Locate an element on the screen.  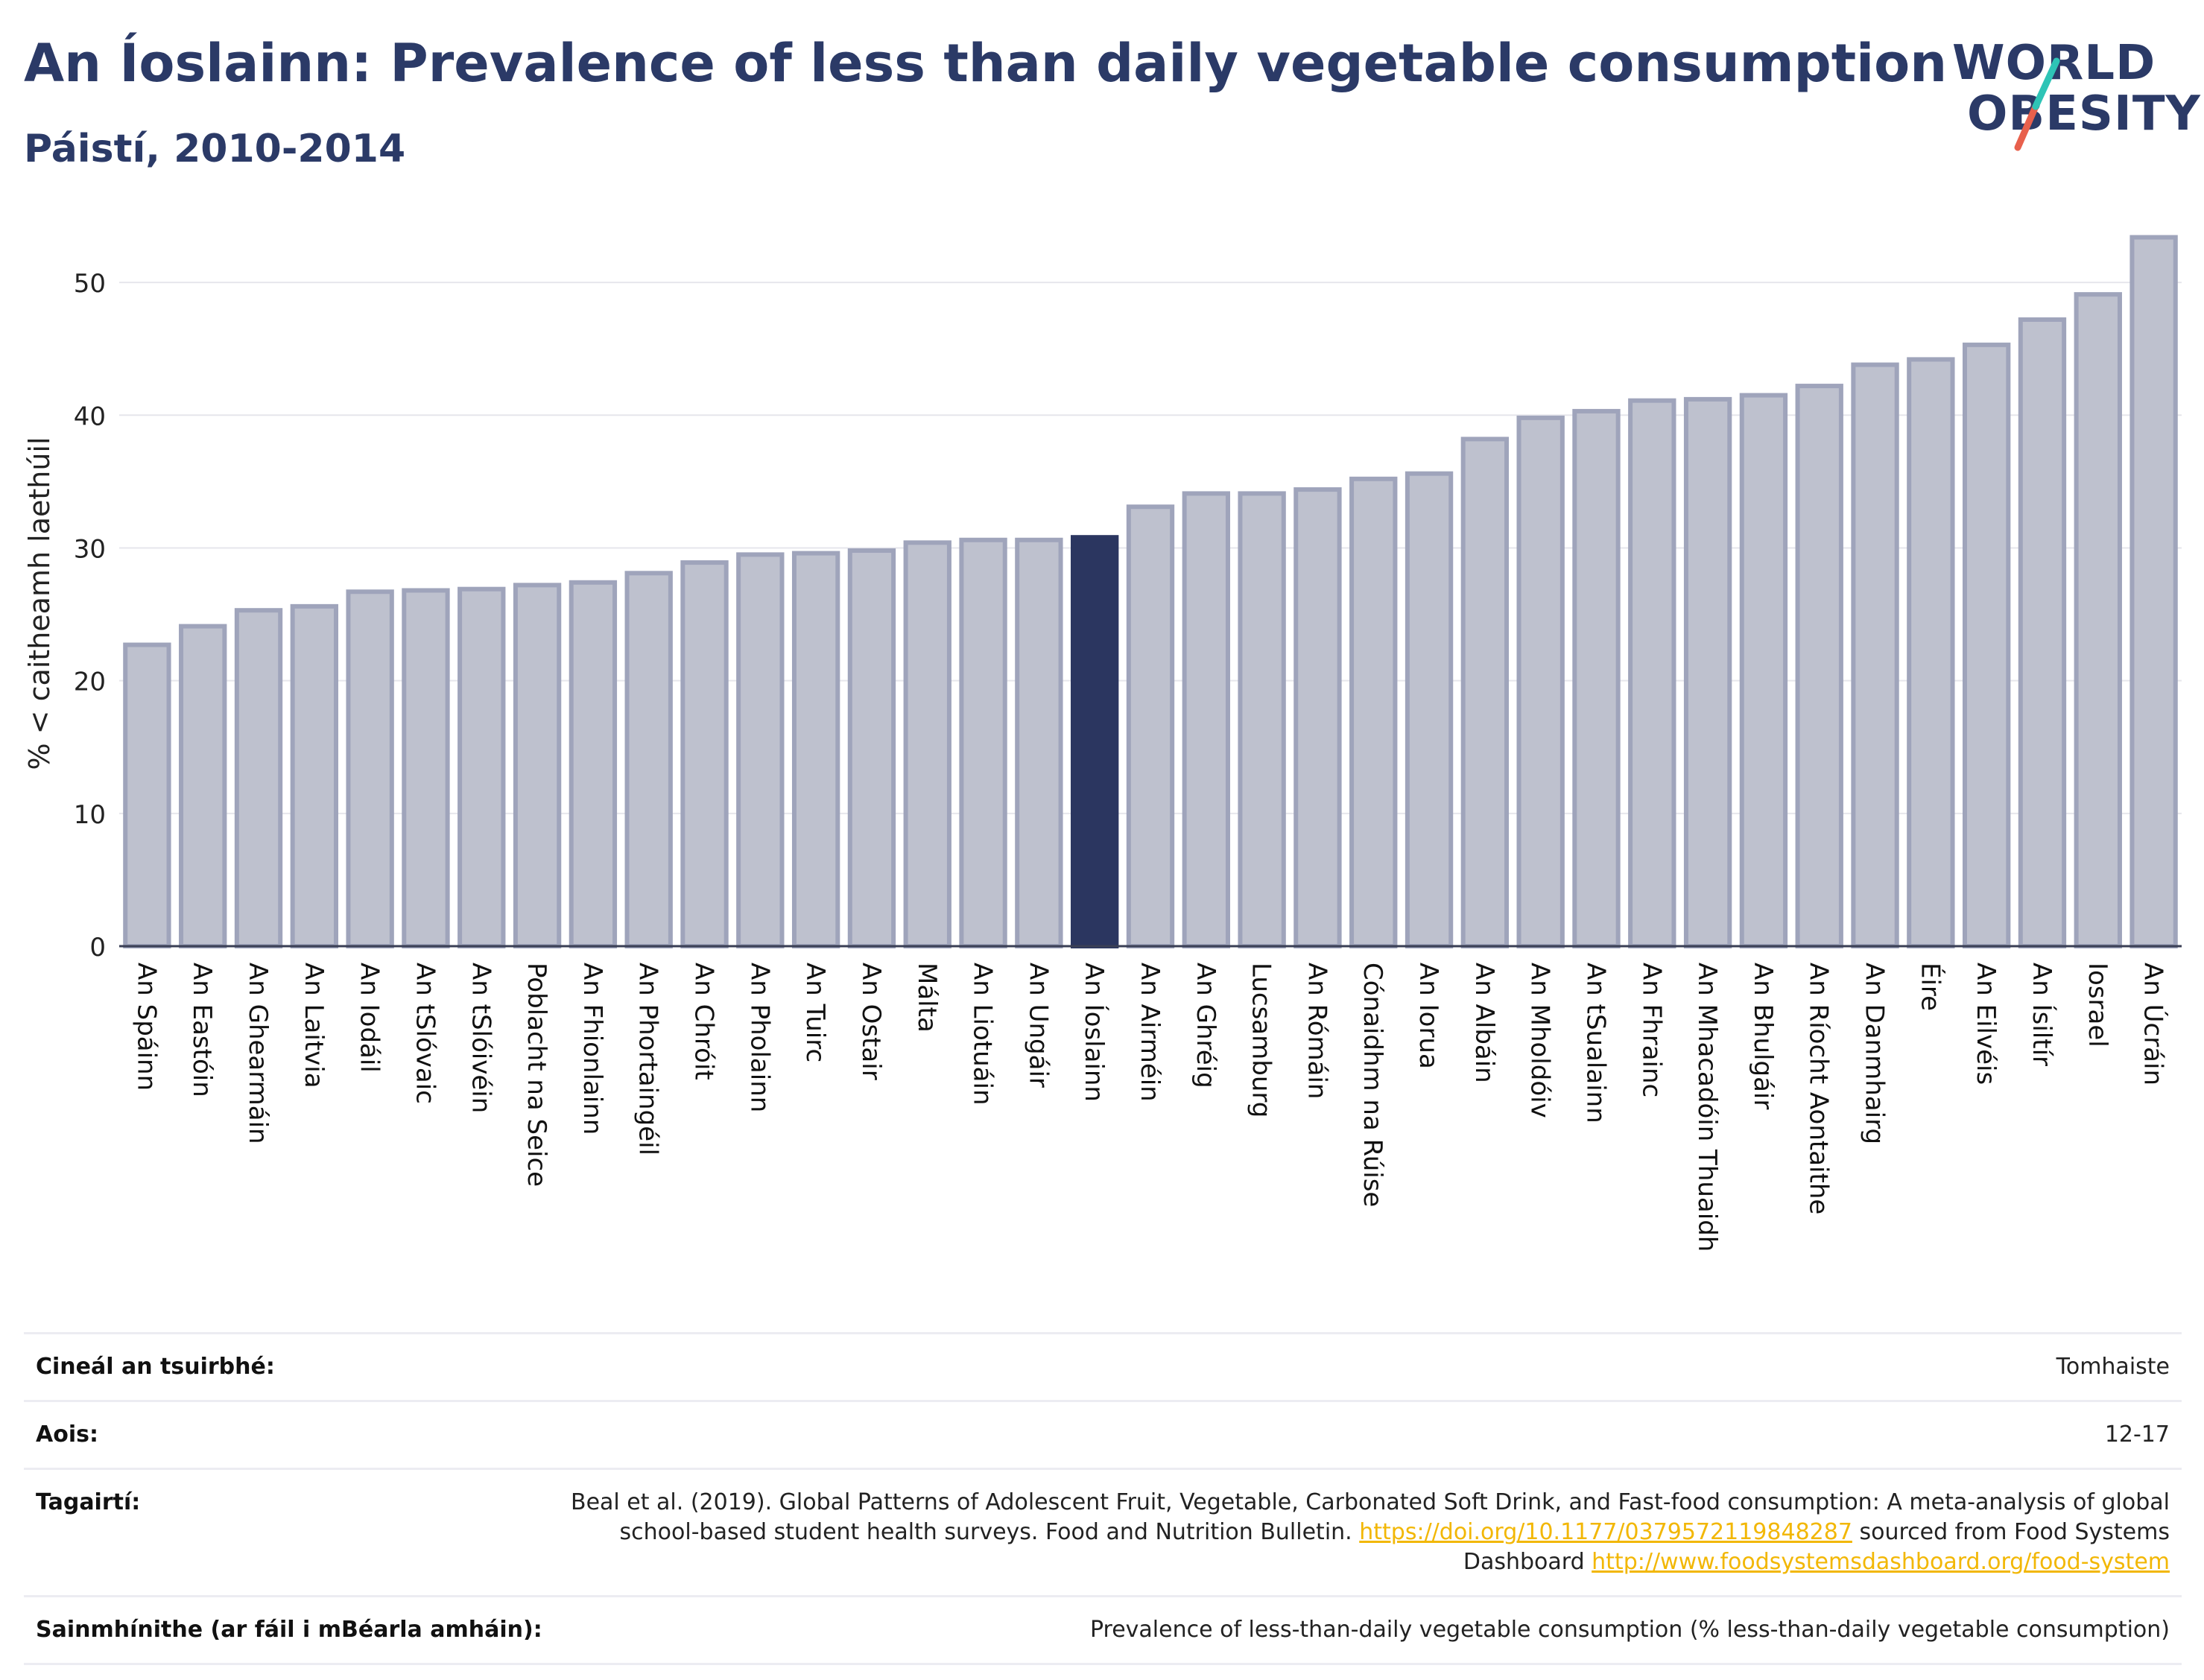
x-tick-label: Cónaidhm na Rúise is located at coordinates (1372, 1085).